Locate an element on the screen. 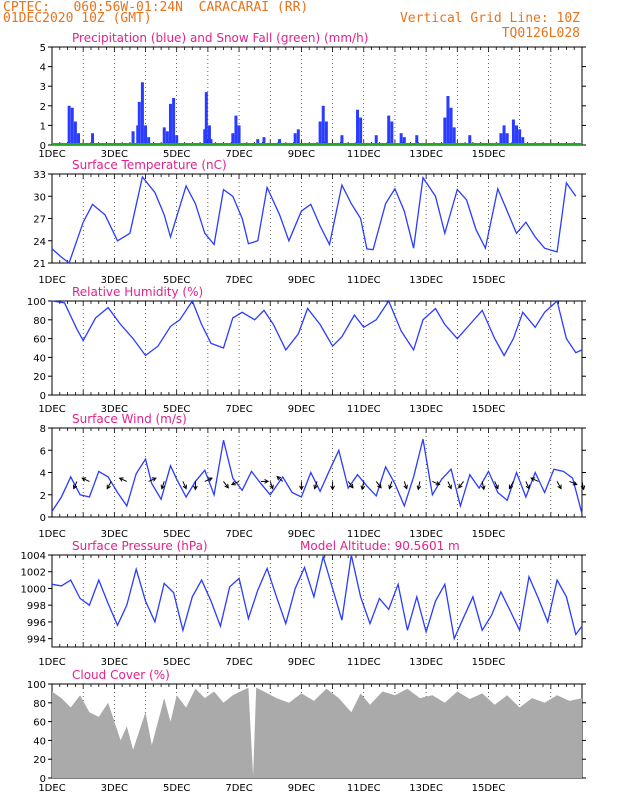 The image size is (618, 800). panel-title: Cloud Cover (%) is located at coordinates (121, 675).